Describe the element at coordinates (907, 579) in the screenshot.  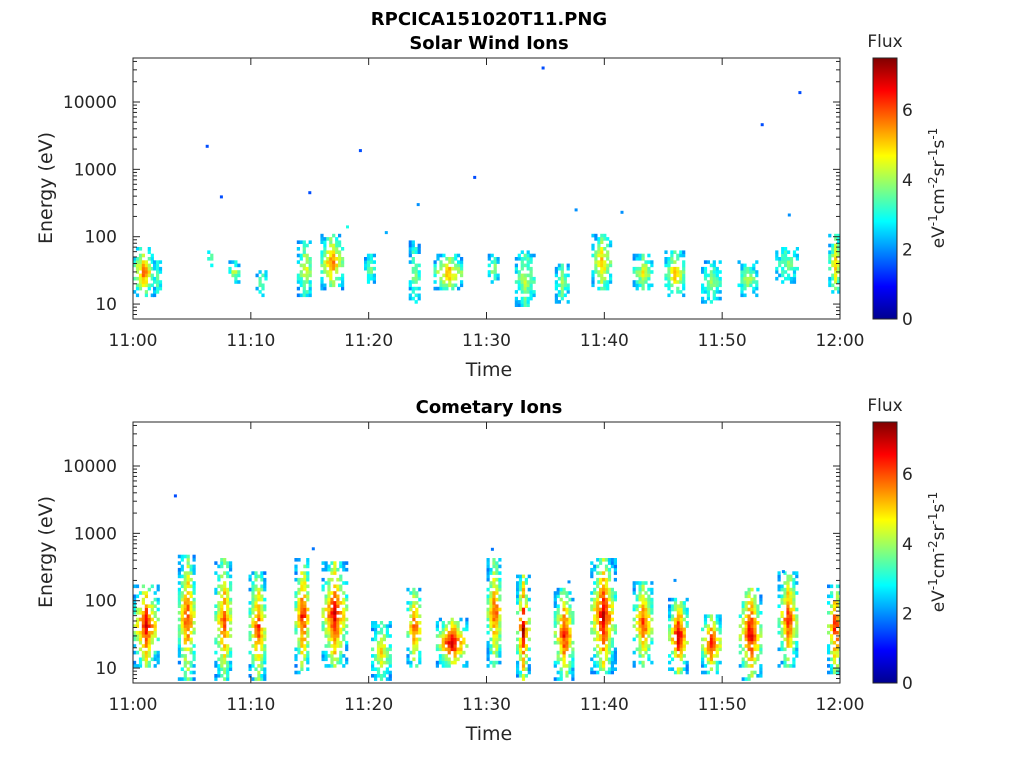
I see `colorbar-ticks: 0 2 4 6` at that location.